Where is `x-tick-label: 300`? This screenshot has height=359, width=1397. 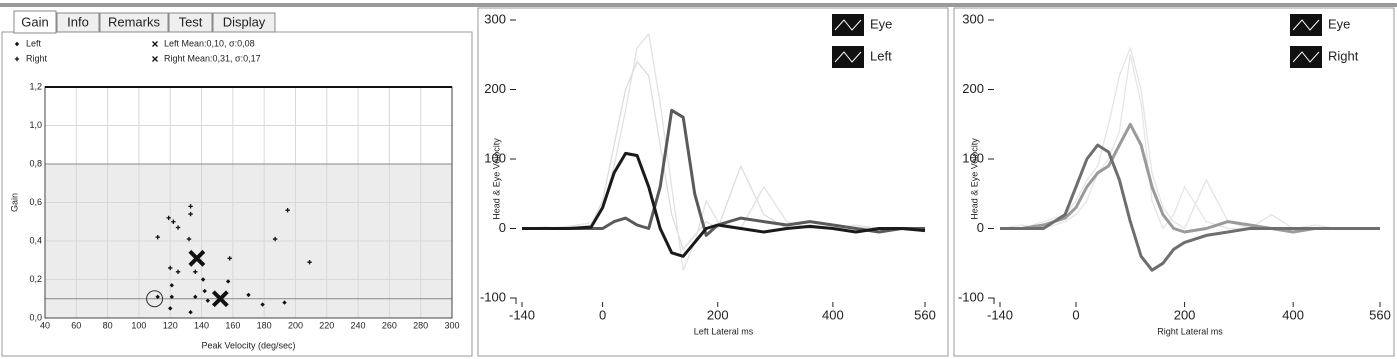
x-tick-label: 300 is located at coordinates (451, 325).